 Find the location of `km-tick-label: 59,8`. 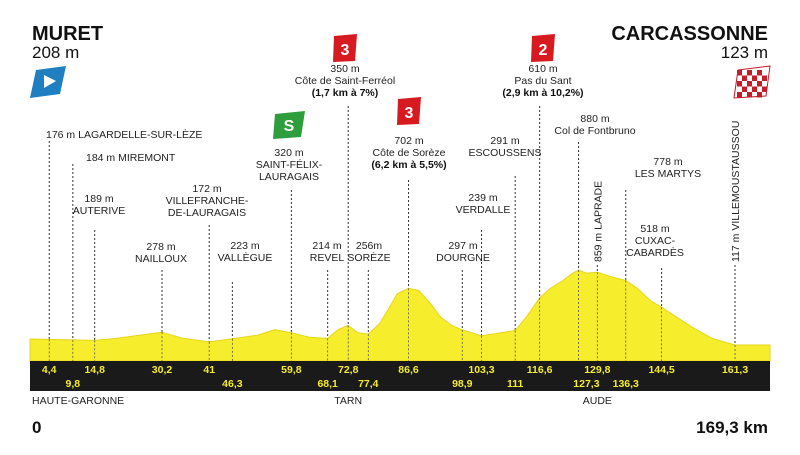

km-tick-label: 59,8 is located at coordinates (291, 370).